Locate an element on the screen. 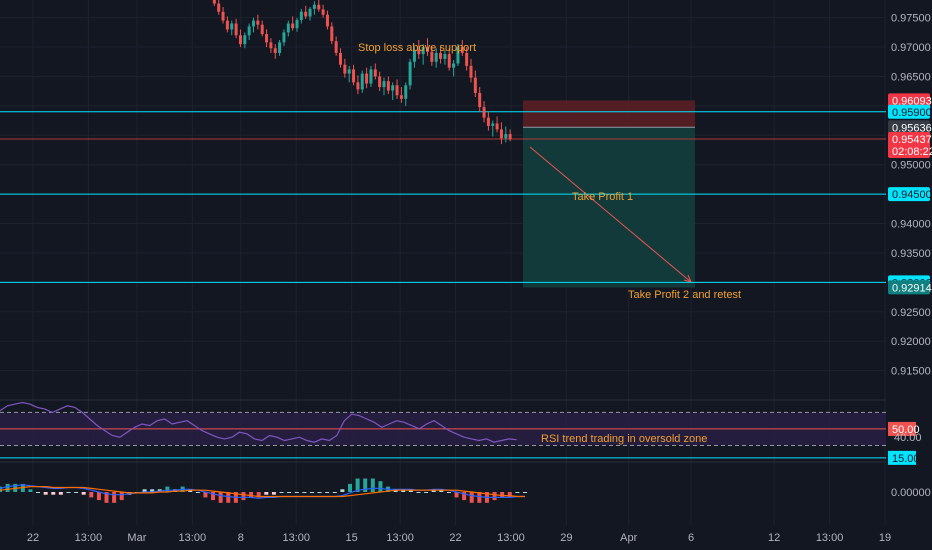 This screenshot has height=550, width=932. rsi-tick-label: 40.00 is located at coordinates (908, 438).